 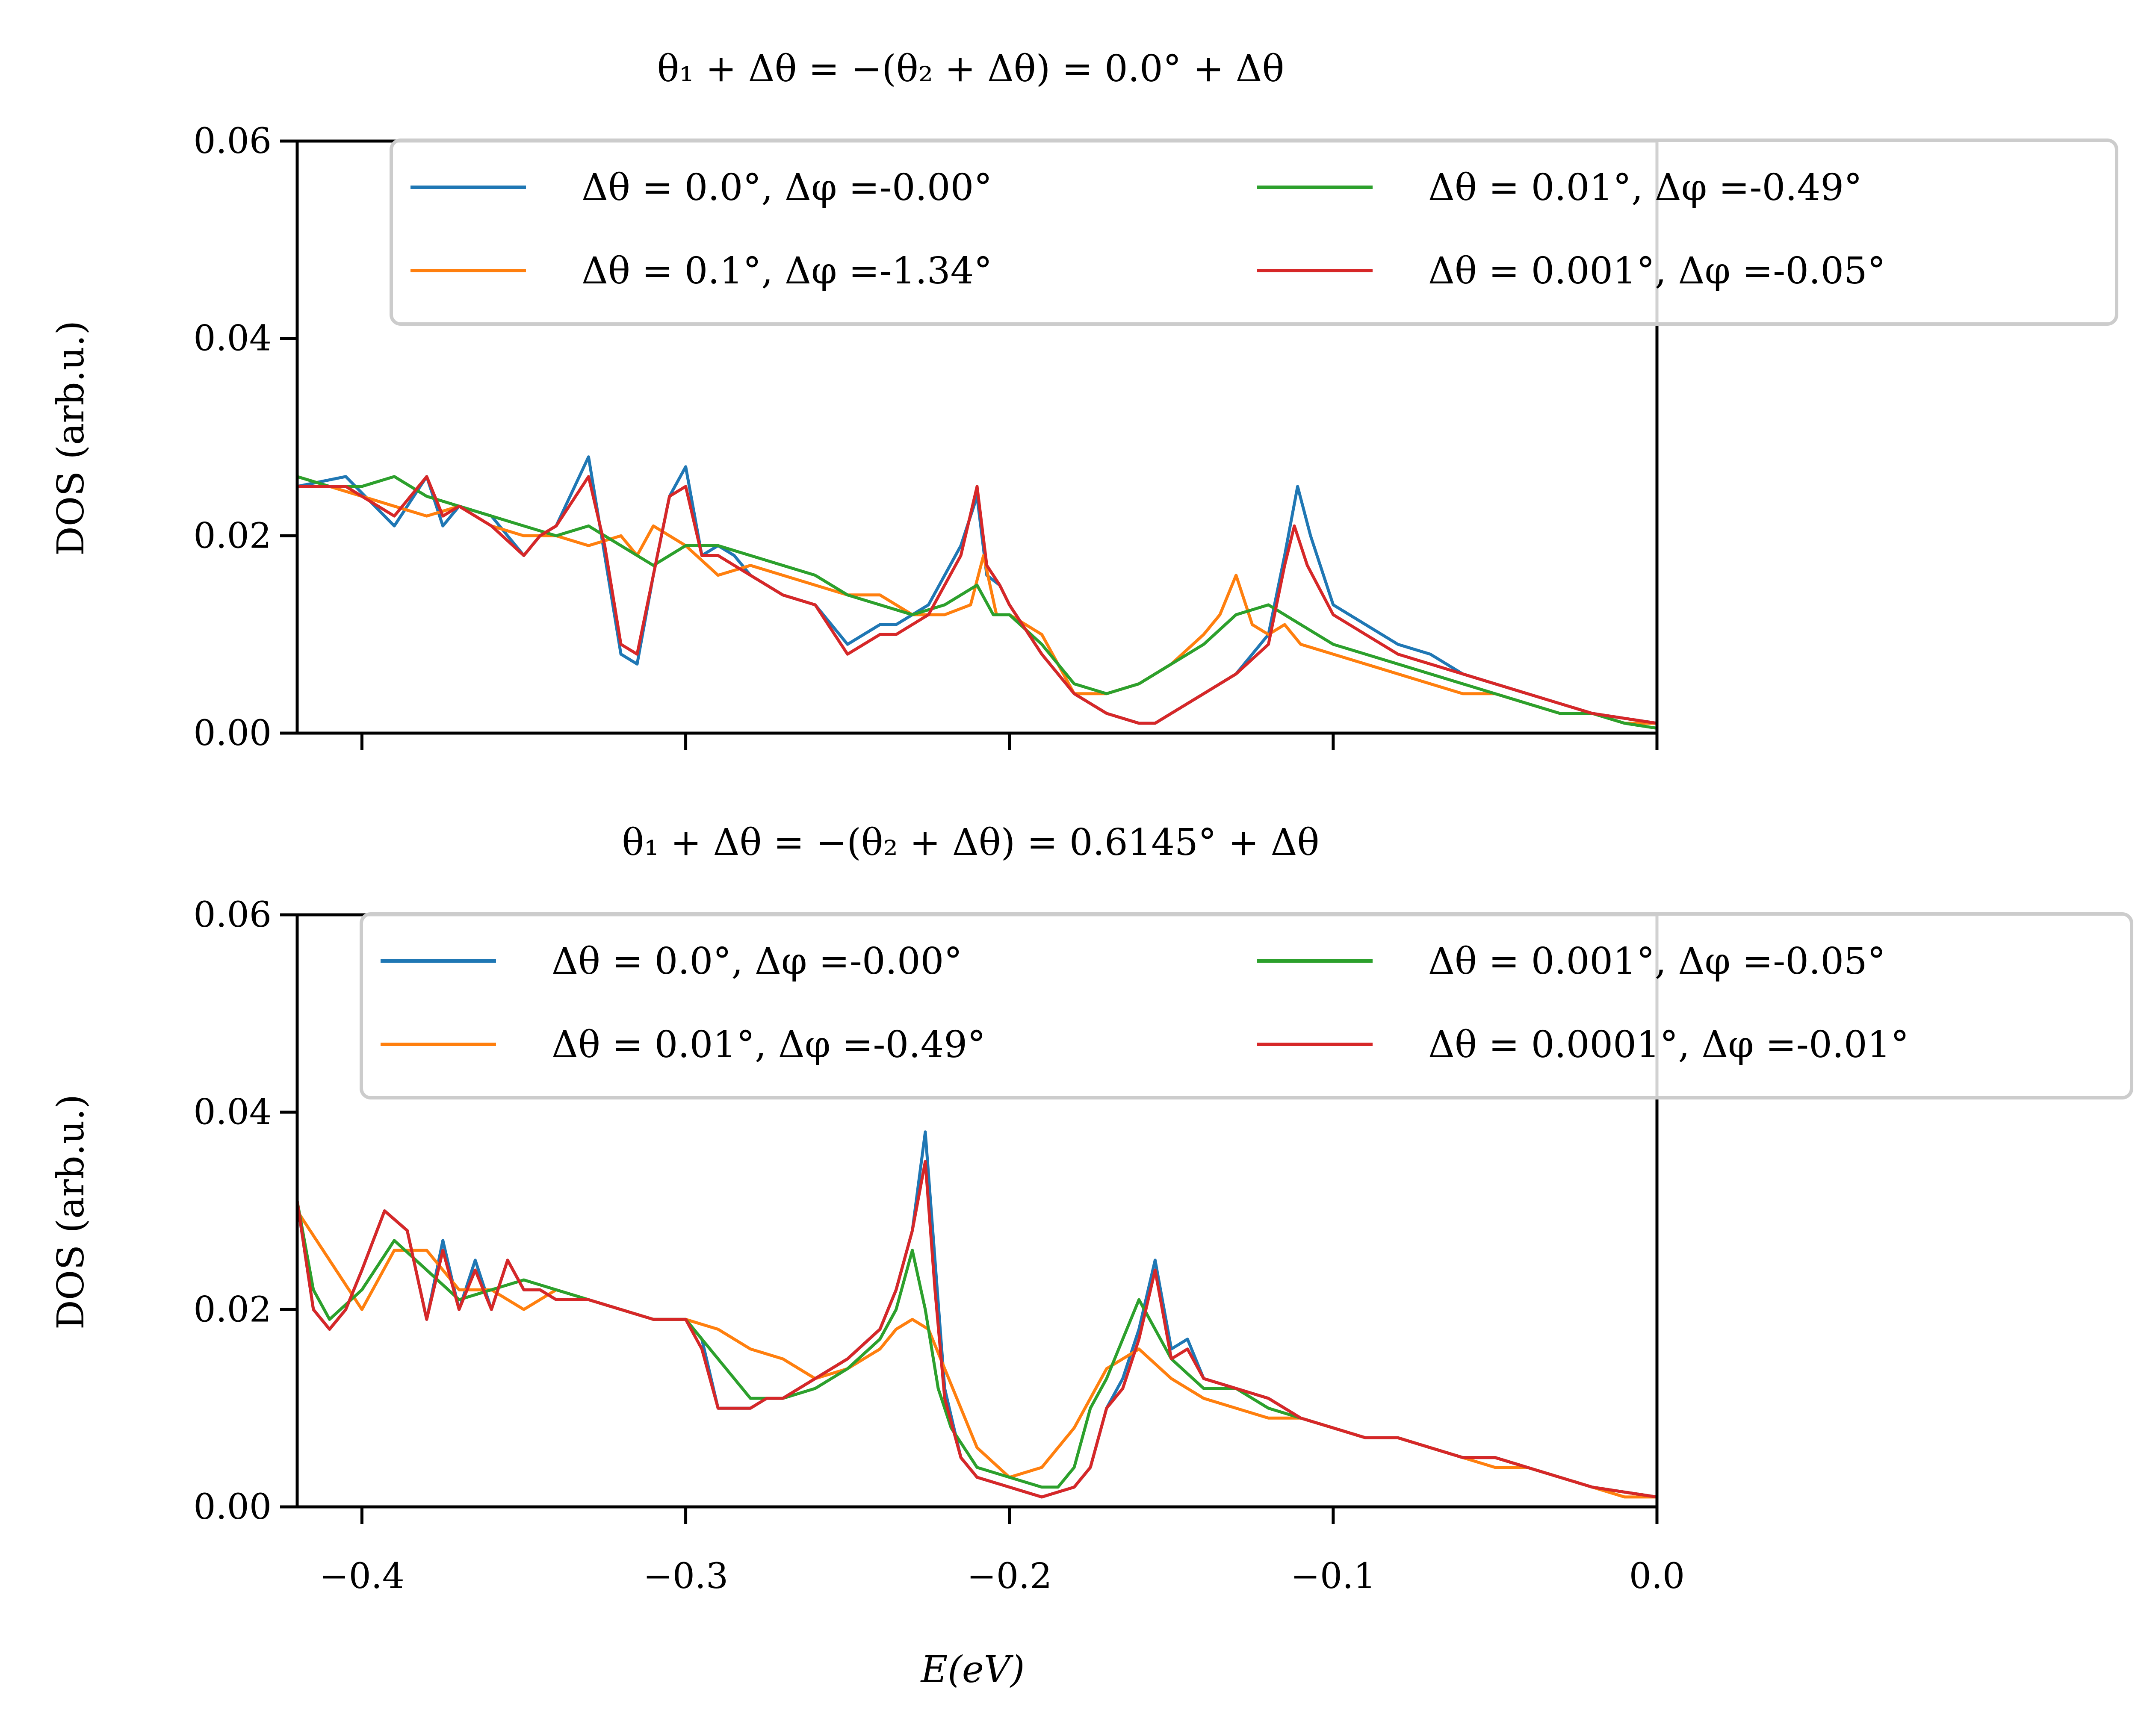 I want to click on x-tick-label: −0.2, so click(x=1009, y=1576).